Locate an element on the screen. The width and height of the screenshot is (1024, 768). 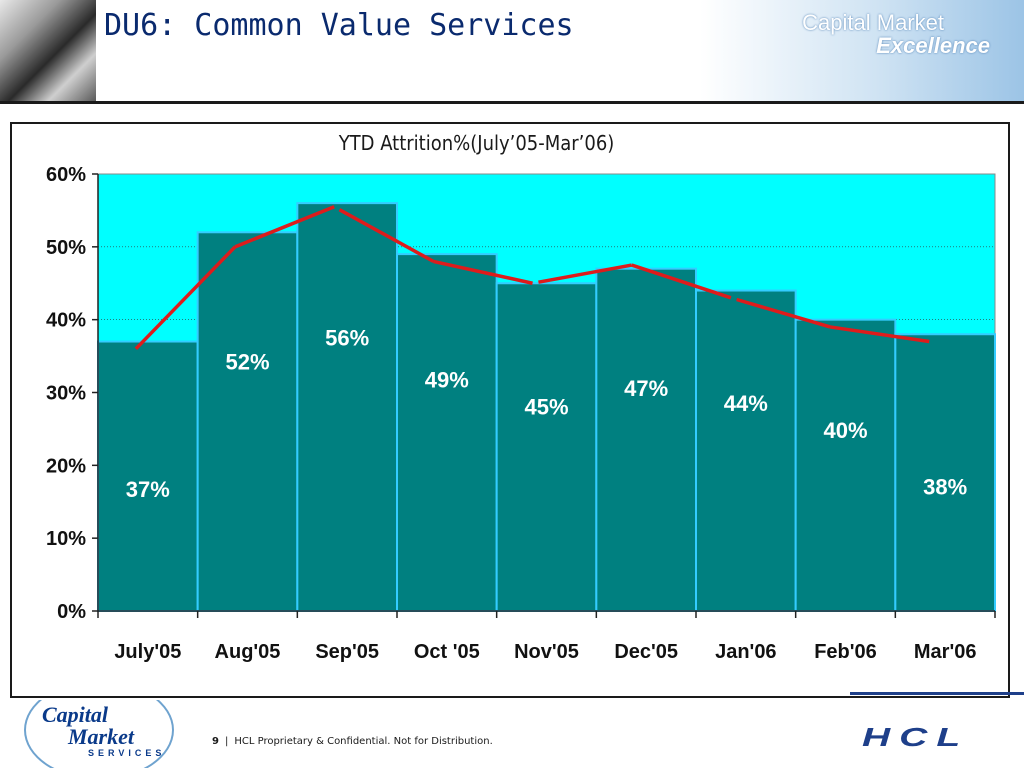
y-tick-label-10: 10% is located at coordinates (66, 539).